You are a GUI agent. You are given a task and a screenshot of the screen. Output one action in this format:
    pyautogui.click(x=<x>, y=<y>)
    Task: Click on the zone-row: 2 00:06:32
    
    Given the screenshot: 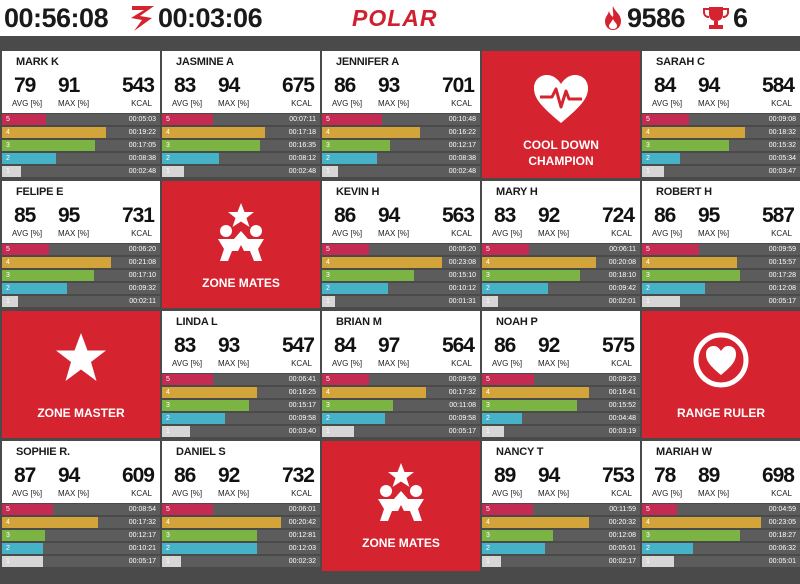 What is the action you would take?
    pyautogui.click(x=721, y=548)
    